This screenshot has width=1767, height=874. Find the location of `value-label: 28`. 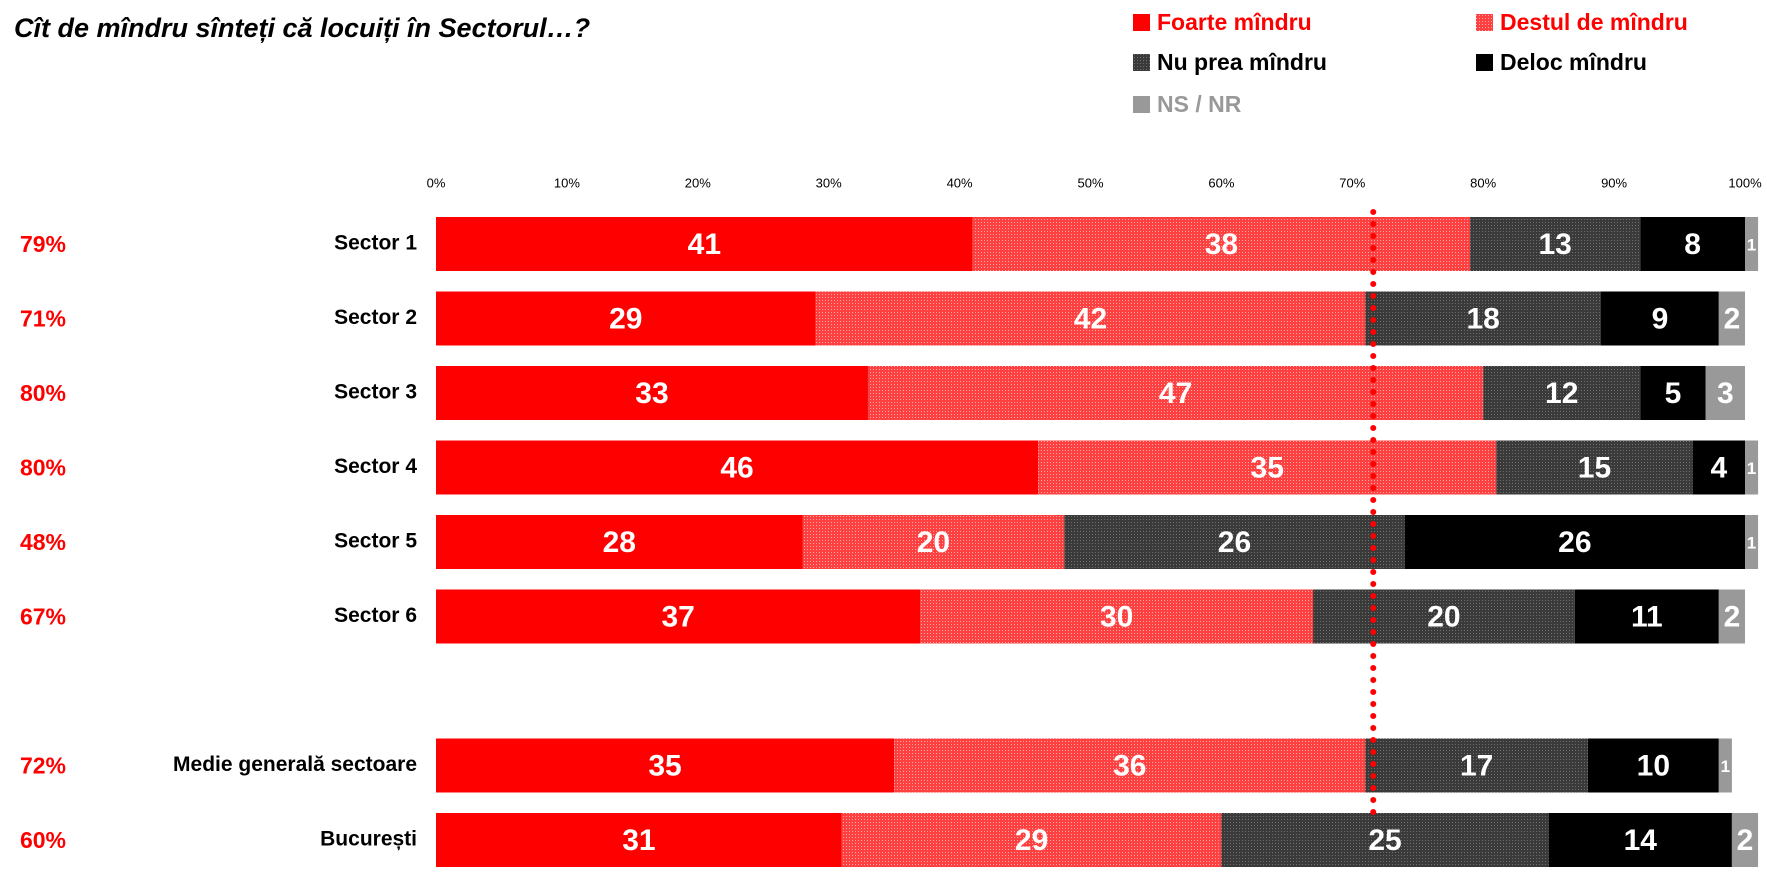

value-label: 28 is located at coordinates (619, 542).